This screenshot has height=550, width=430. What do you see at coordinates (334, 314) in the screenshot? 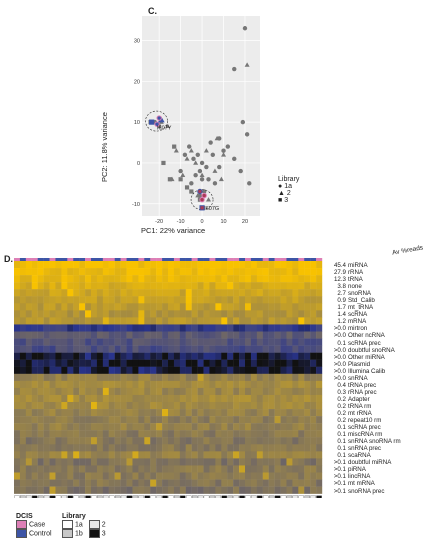
I see `row-percent: 1.4` at bounding box center [334, 314].